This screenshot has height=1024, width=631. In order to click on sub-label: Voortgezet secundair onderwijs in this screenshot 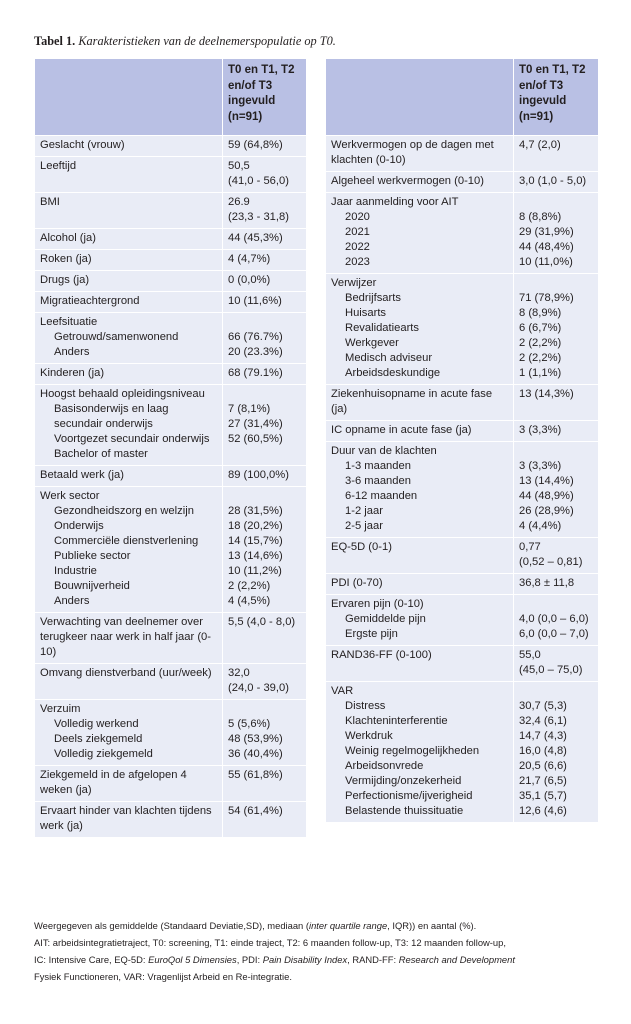, I will do `click(132, 439)`.